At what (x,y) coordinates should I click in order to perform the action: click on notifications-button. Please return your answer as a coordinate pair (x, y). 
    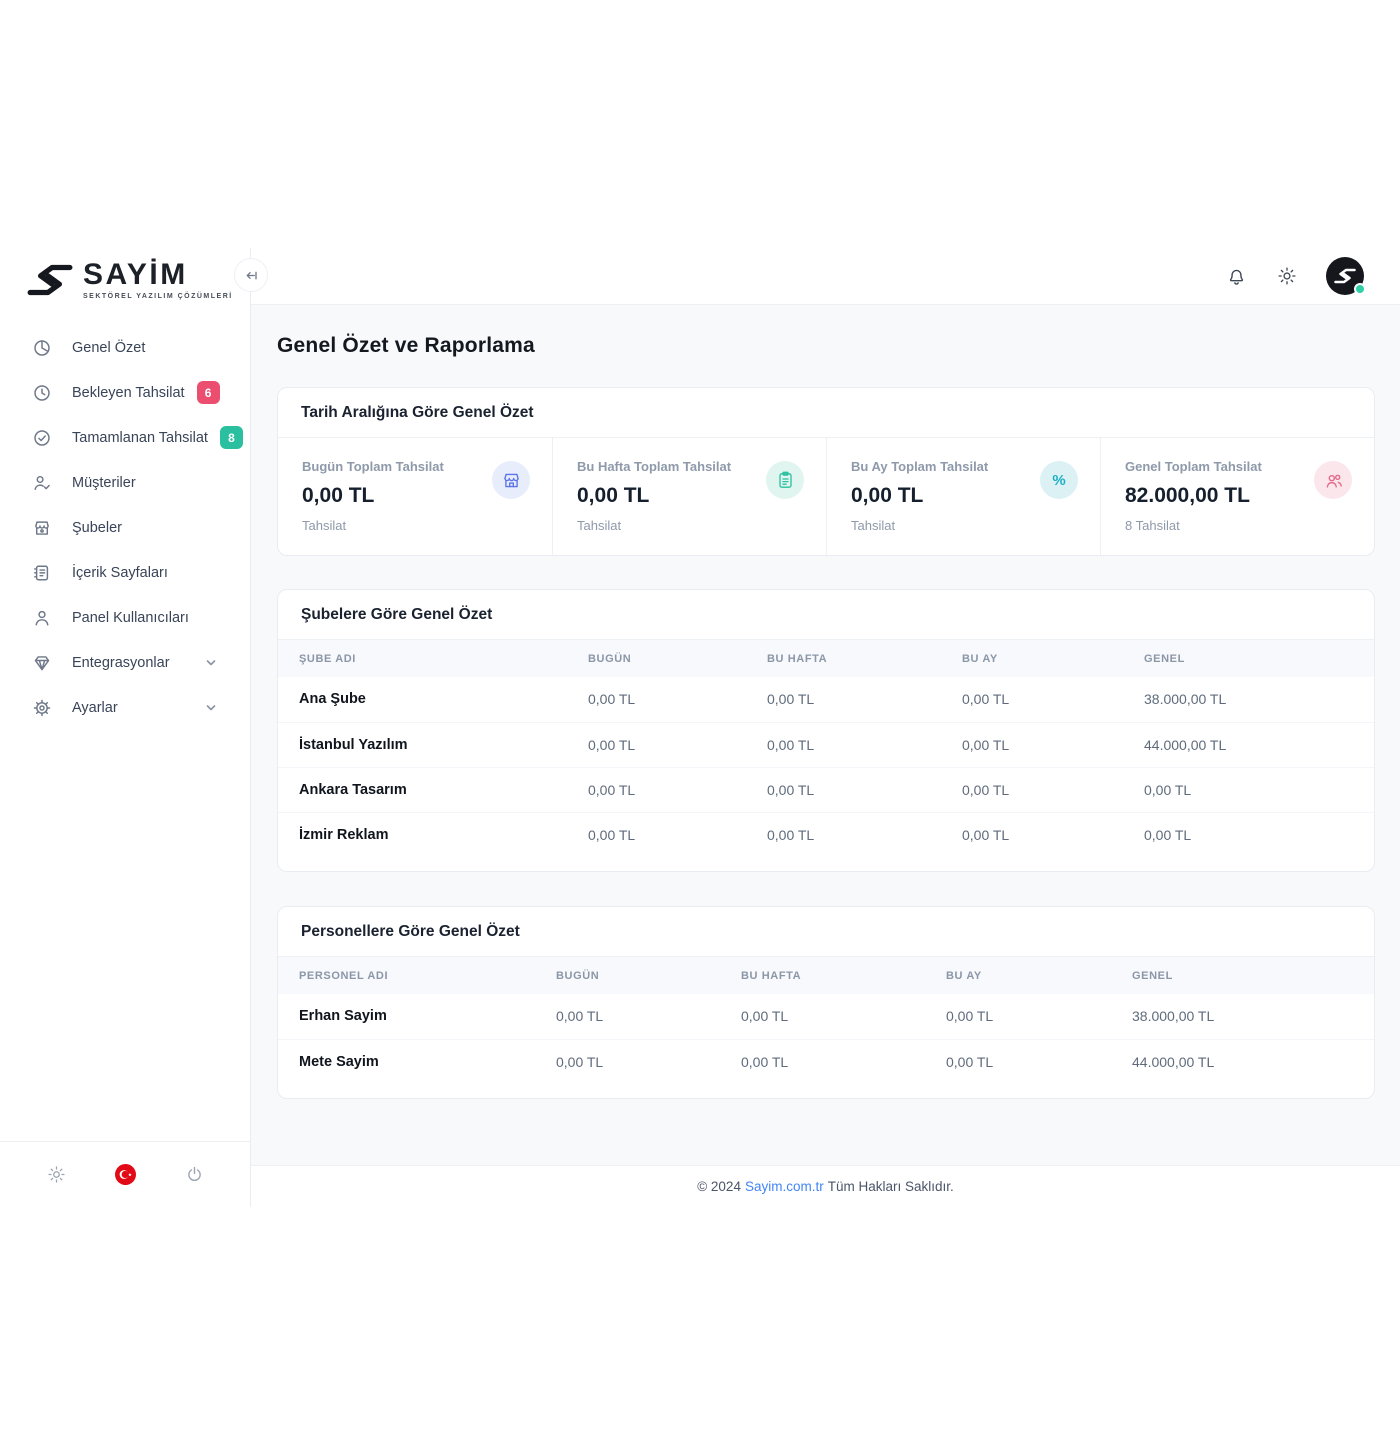
    Looking at the image, I should click on (1236, 276).